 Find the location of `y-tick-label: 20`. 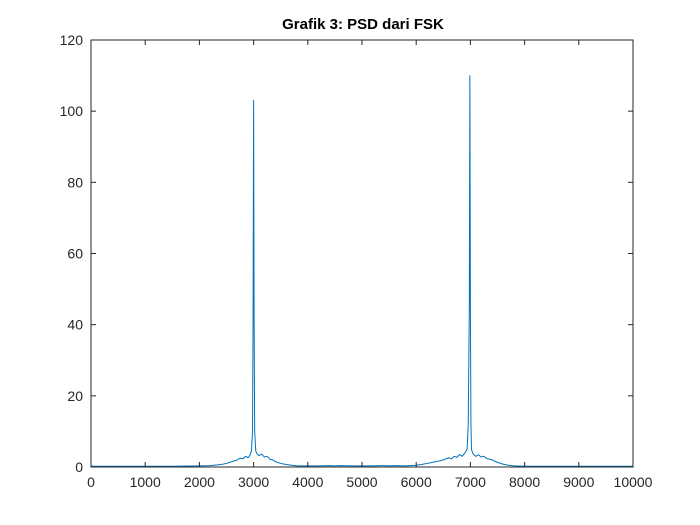

y-tick-label: 20 is located at coordinates (75, 396).